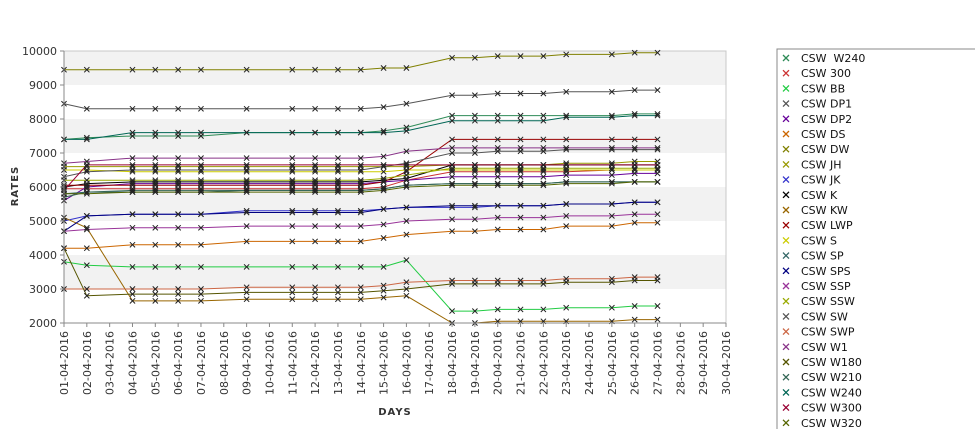 Image resolution: width=975 pixels, height=429 pixels. Describe the element at coordinates (566, 363) in the screenshot. I see `x-tick-label: 23-04-2016` at that location.